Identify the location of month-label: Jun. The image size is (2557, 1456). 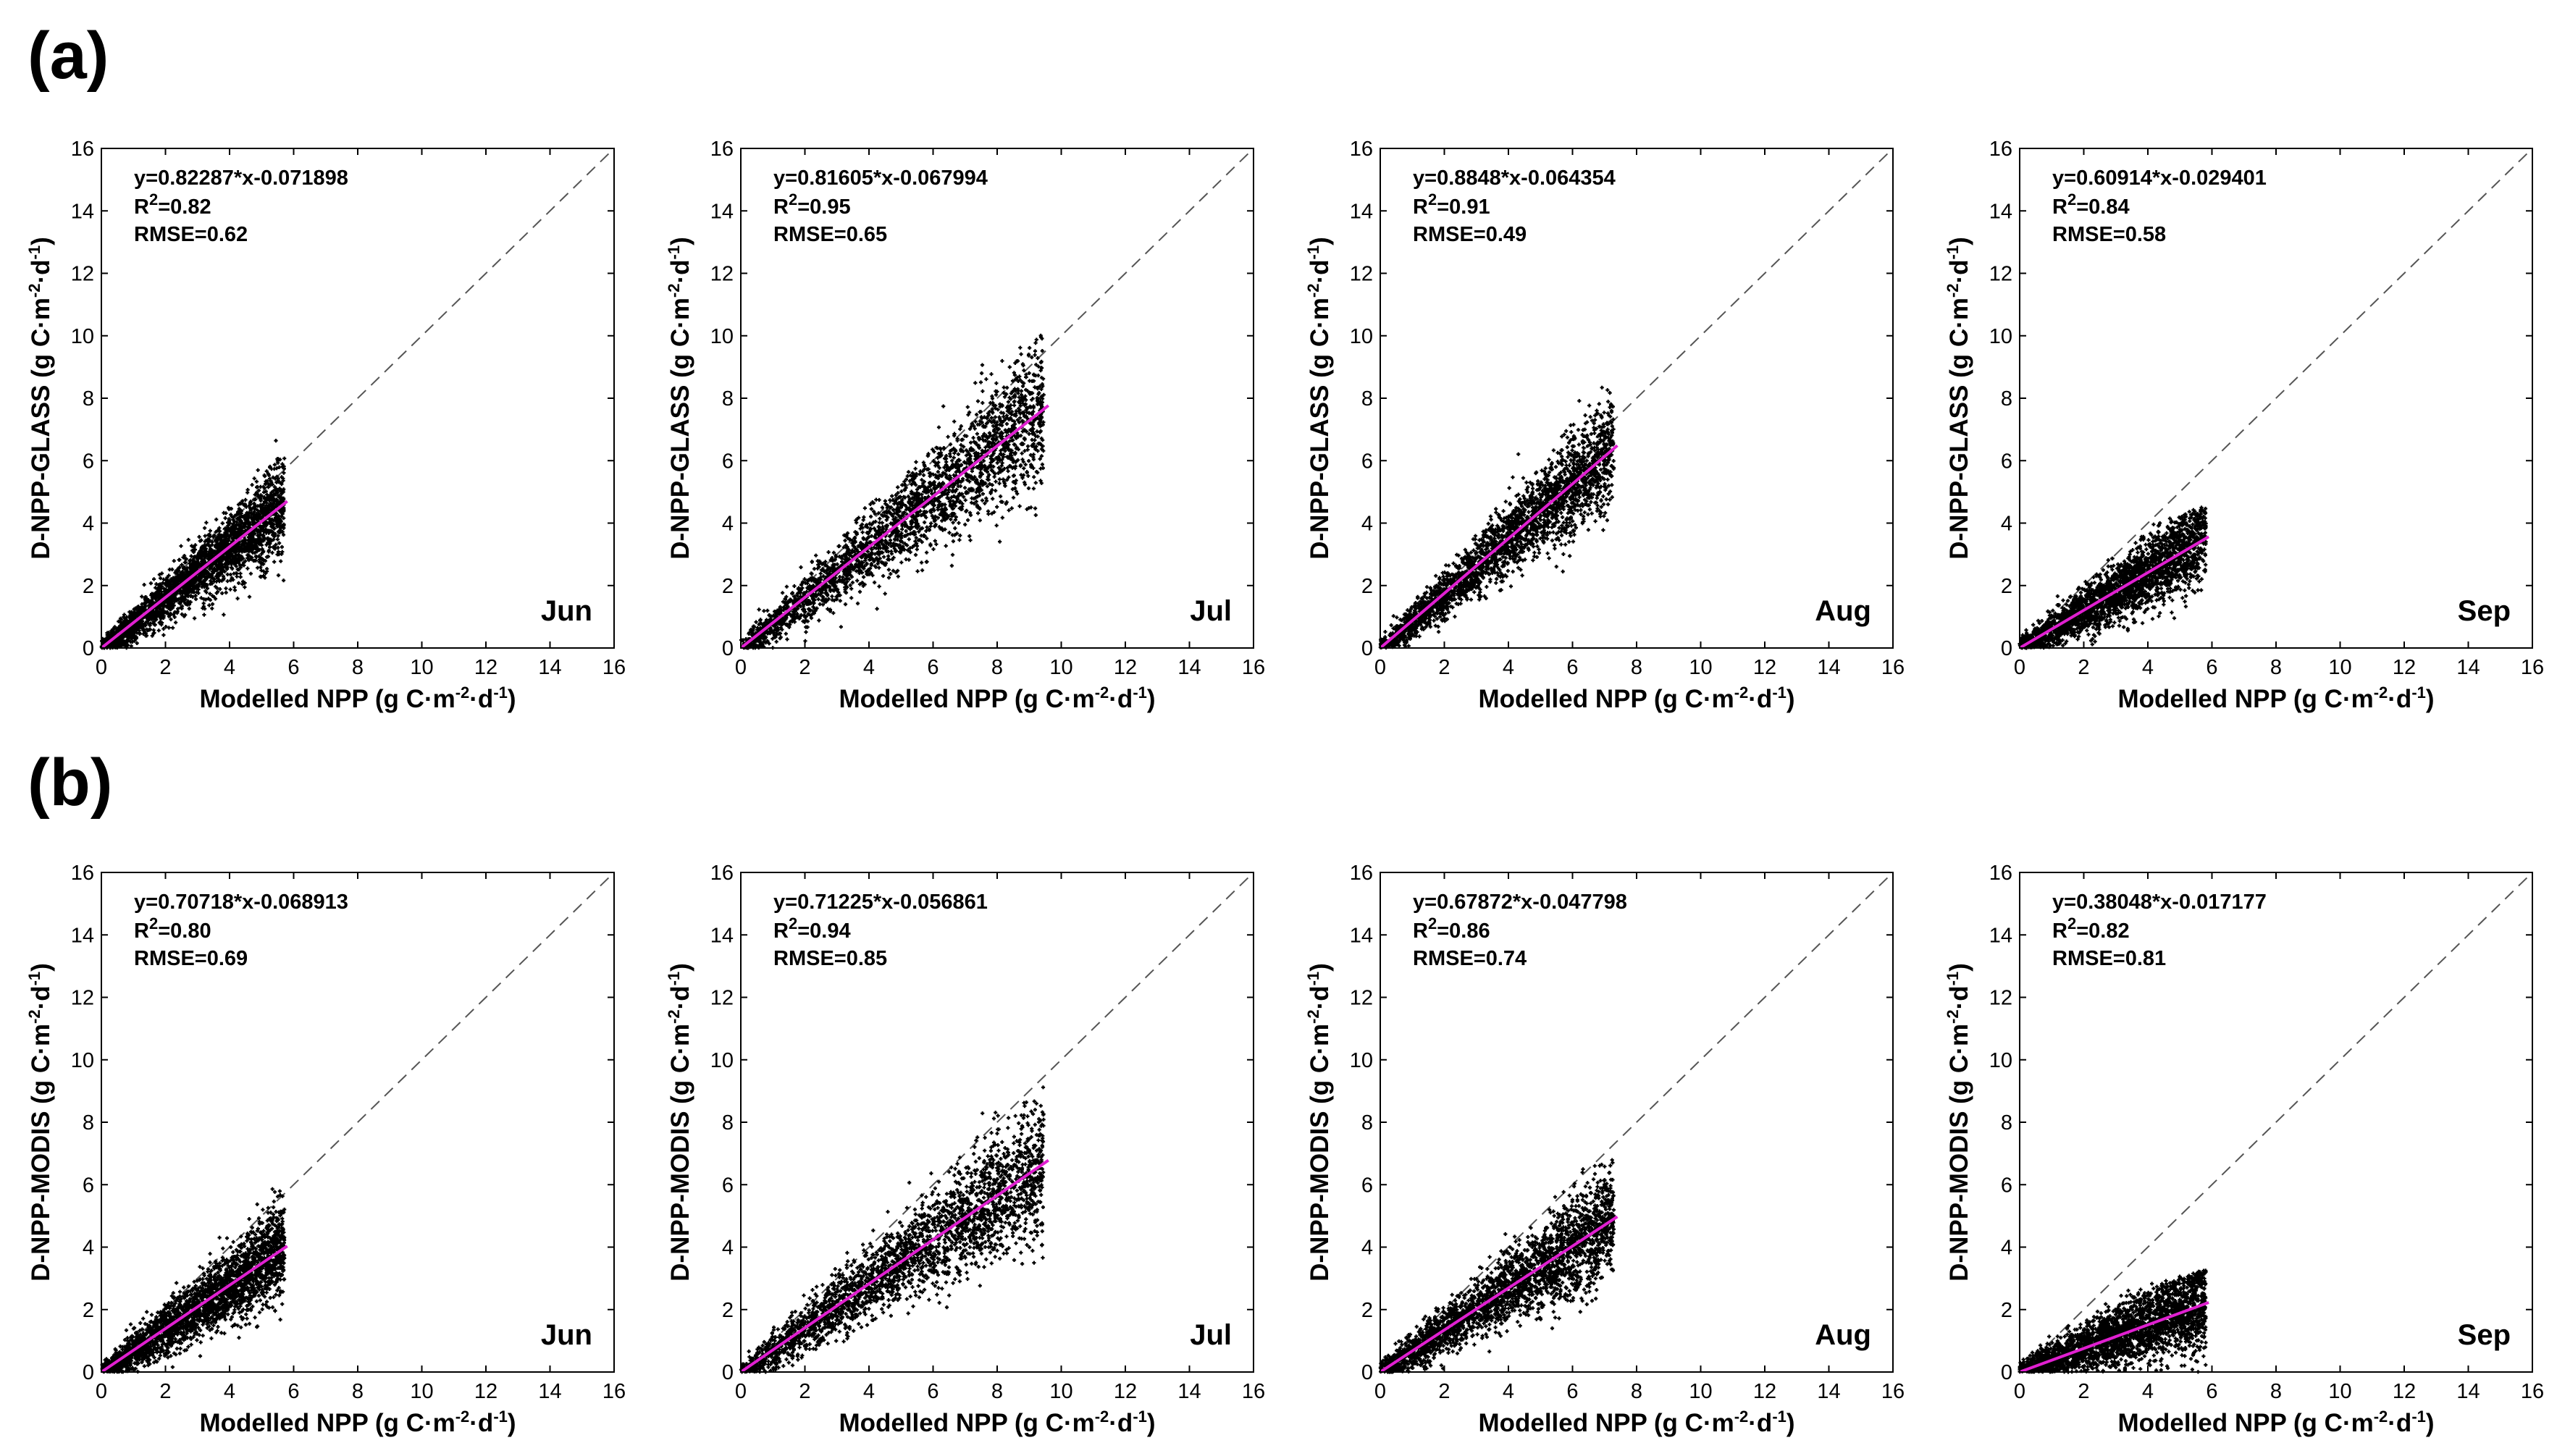
(566, 611).